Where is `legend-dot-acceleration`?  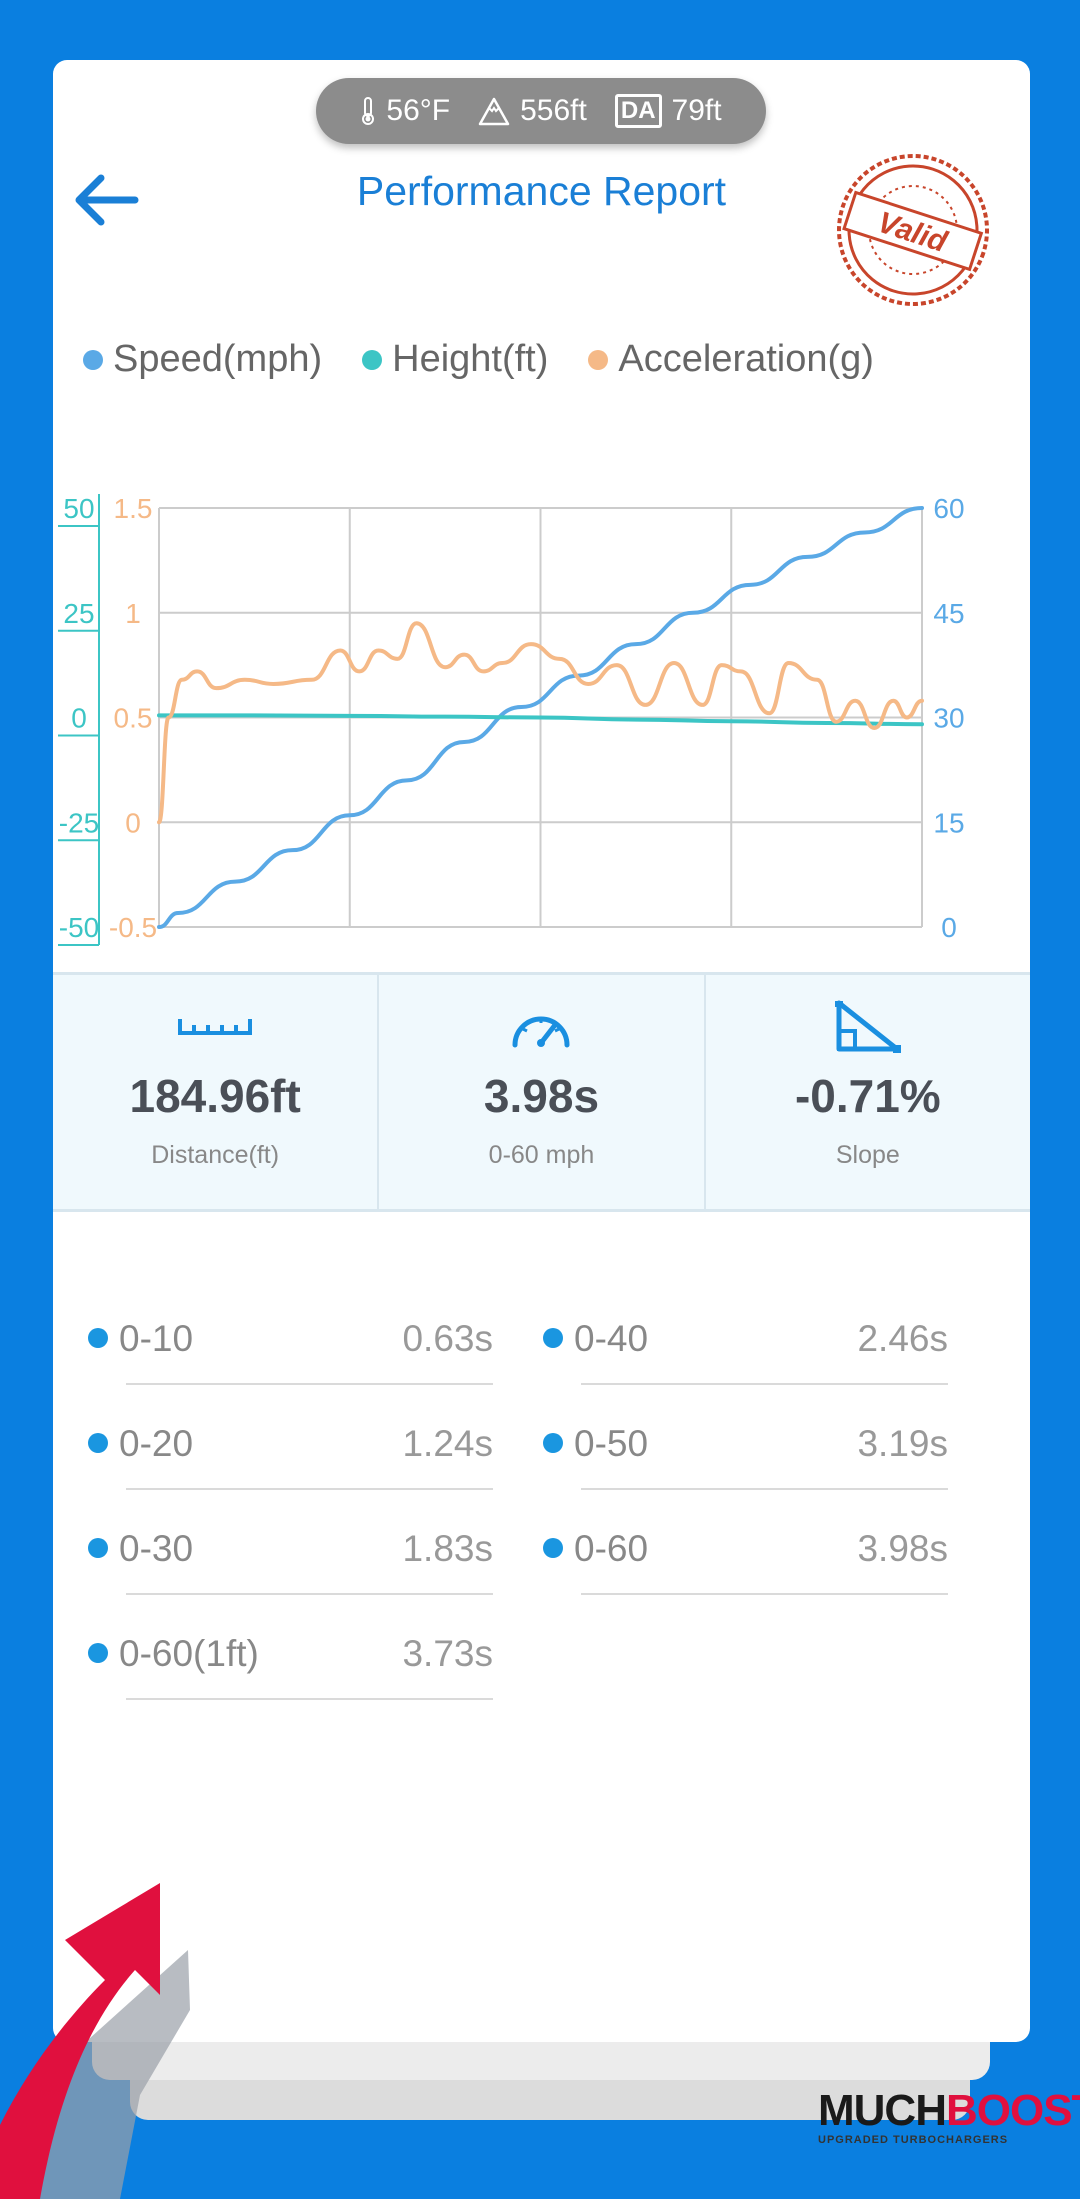 legend-dot-acceleration is located at coordinates (598, 359).